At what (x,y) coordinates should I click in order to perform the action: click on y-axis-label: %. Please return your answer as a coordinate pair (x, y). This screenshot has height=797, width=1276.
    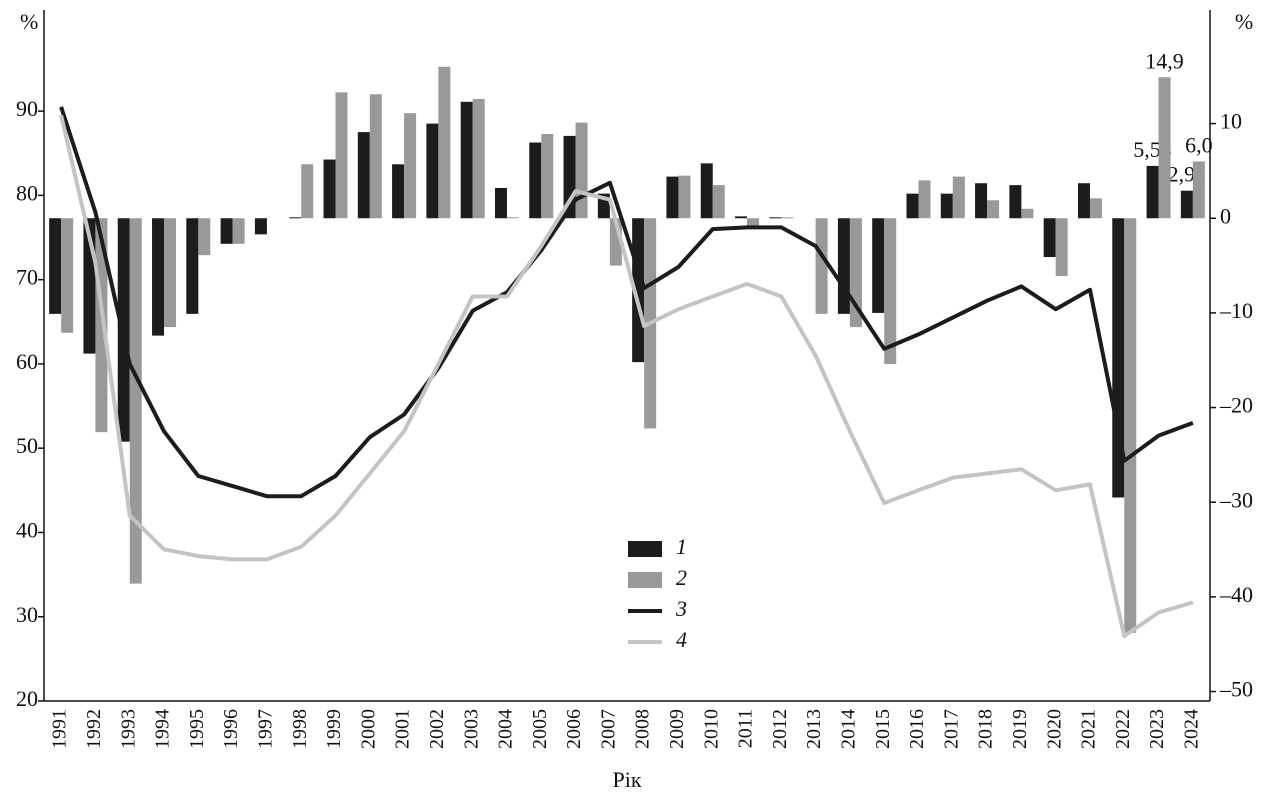
    Looking at the image, I should click on (29, 21).